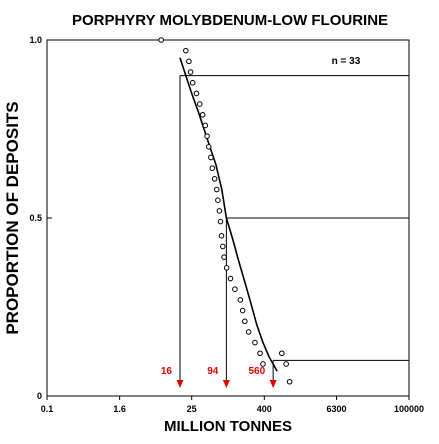 The height and width of the screenshot is (444, 439). What do you see at coordinates (213, 371) in the screenshot?
I see `percentile-label: 94` at bounding box center [213, 371].